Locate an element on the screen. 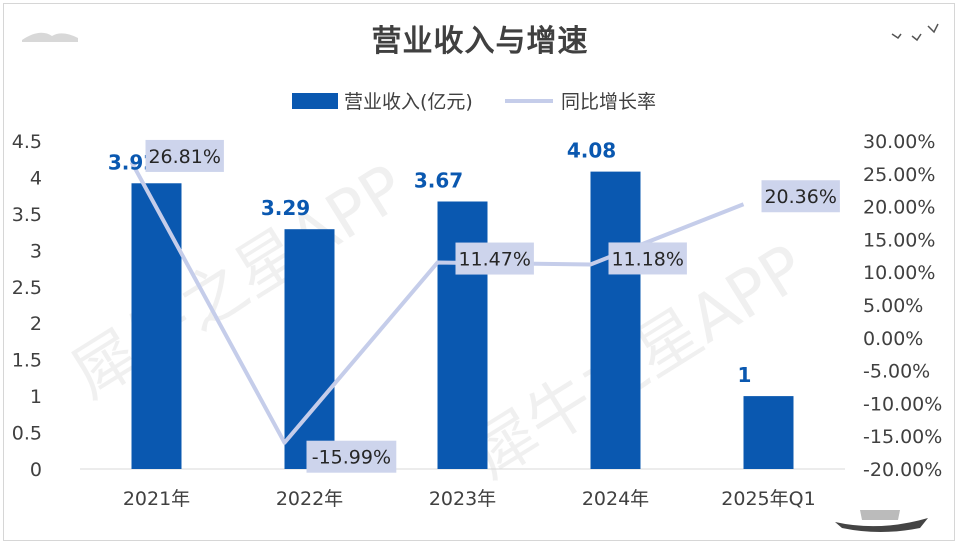 This screenshot has height=546, width=960. y-right-tick-label: 20.00% is located at coordinates (899, 208).